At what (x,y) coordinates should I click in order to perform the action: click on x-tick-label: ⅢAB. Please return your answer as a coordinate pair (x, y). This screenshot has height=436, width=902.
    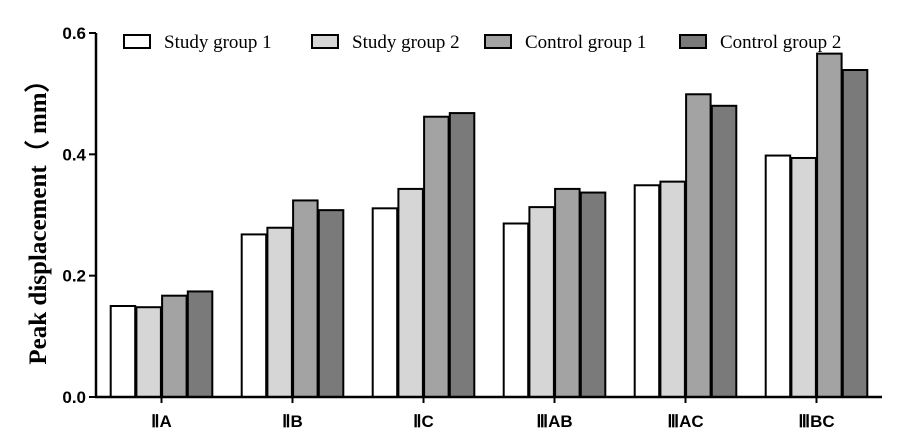
    Looking at the image, I should click on (554, 421).